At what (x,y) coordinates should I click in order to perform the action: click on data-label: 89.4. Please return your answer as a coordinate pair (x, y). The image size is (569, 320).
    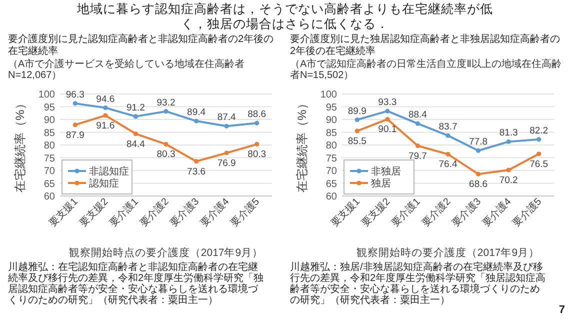
    Looking at the image, I should click on (196, 112).